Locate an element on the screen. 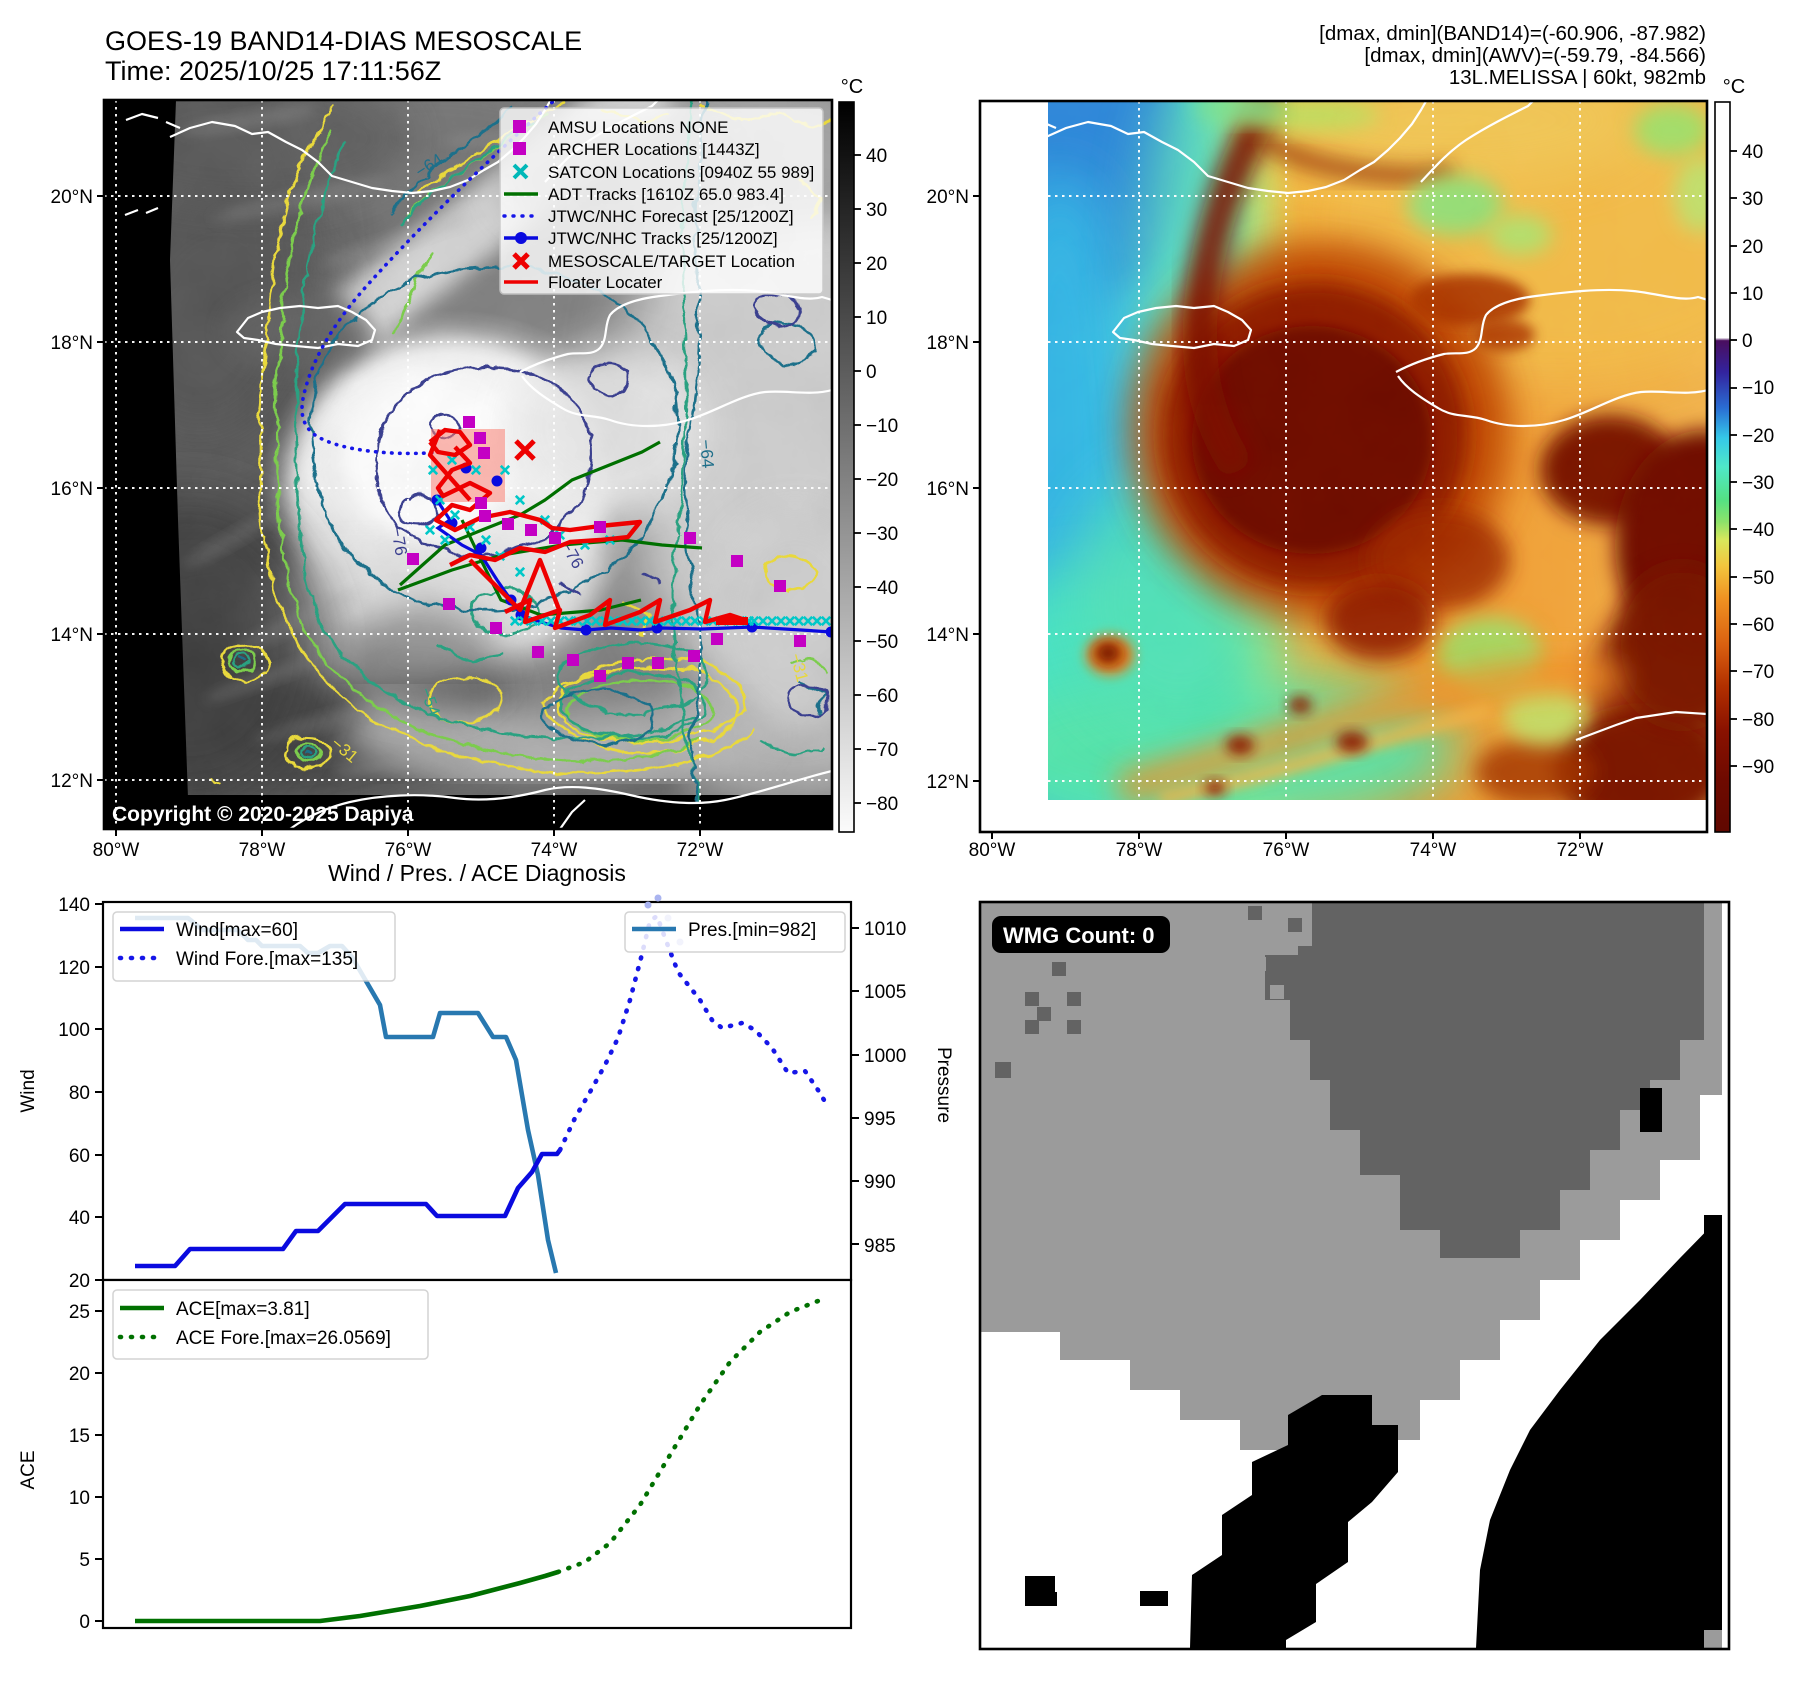  svg-text: 80 is located at coordinates (79, 1093).